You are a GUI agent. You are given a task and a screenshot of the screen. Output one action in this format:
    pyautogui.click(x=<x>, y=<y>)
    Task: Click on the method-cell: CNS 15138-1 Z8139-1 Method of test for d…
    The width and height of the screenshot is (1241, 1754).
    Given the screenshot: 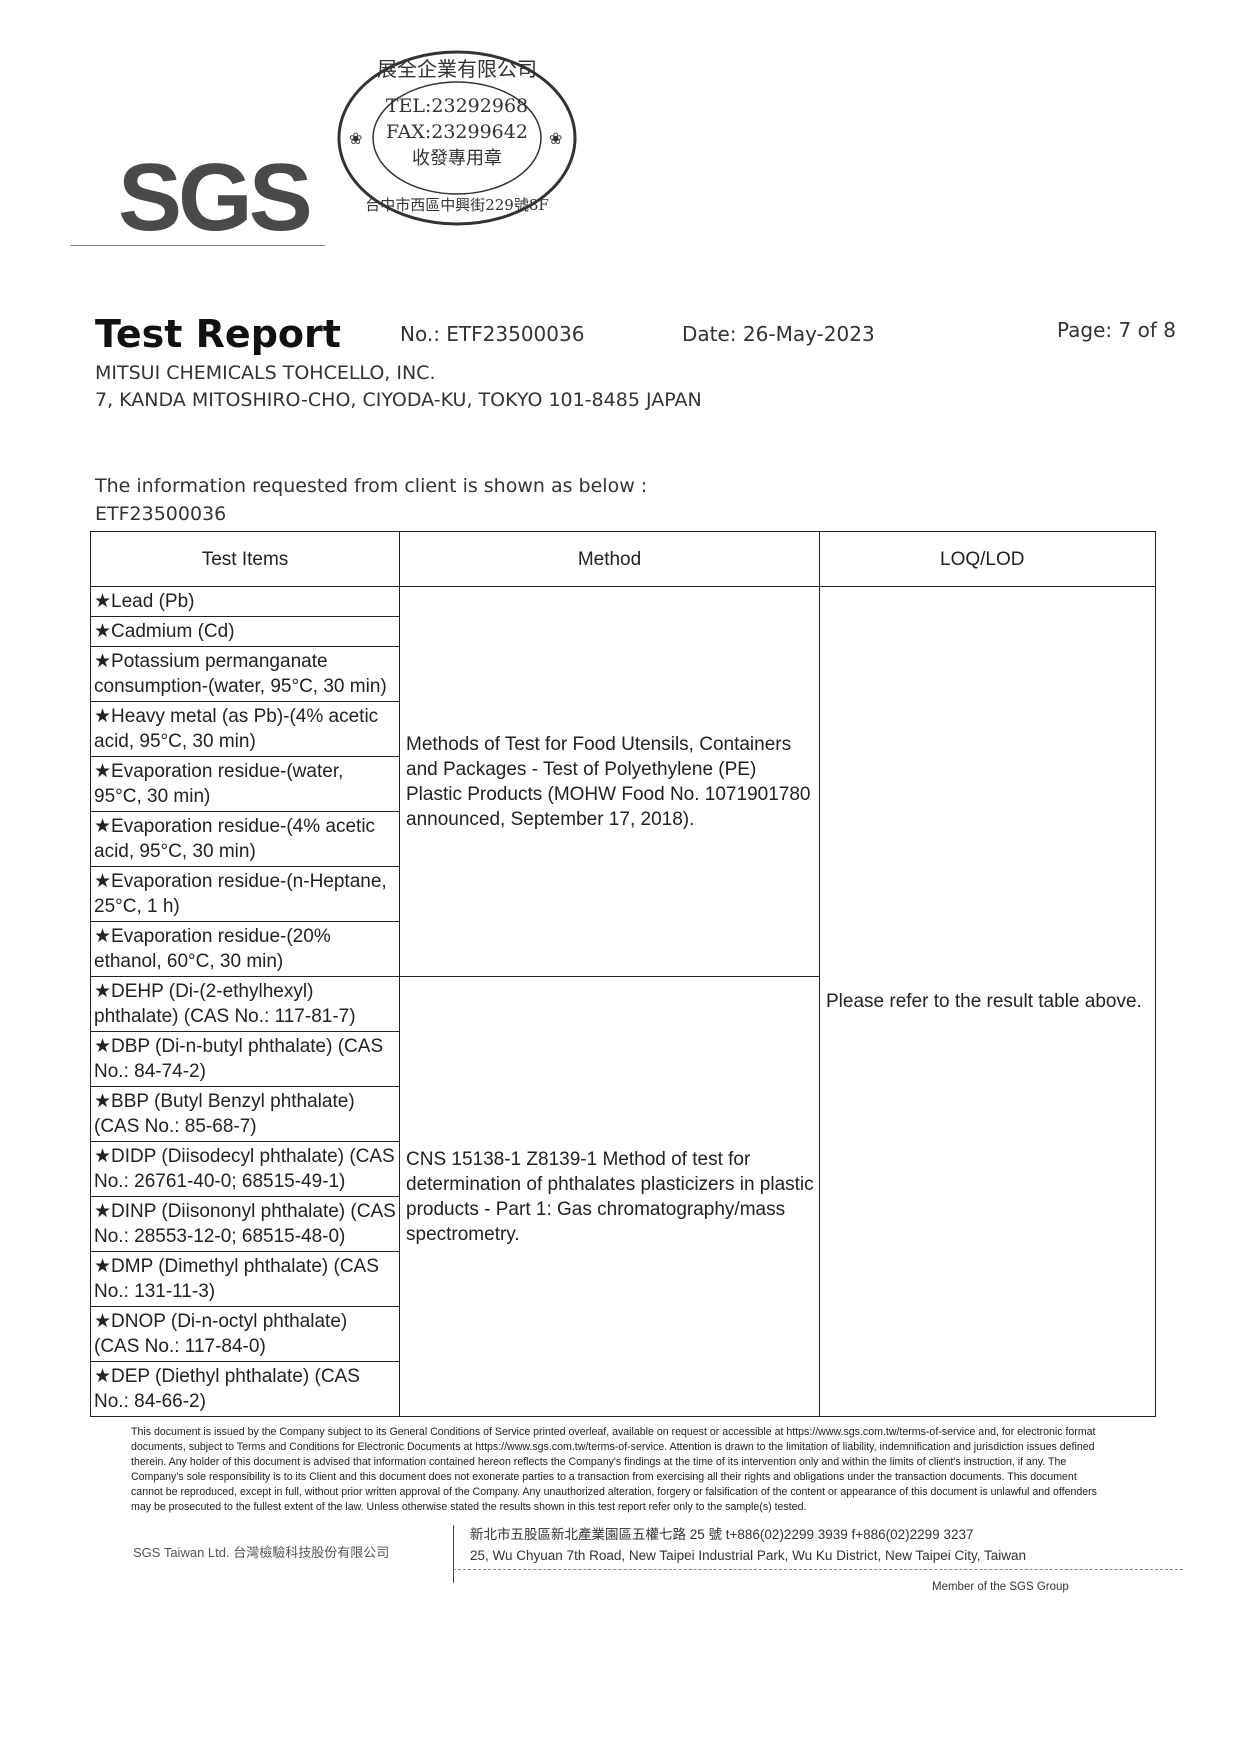 What is the action you would take?
    pyautogui.click(x=609, y=1196)
    